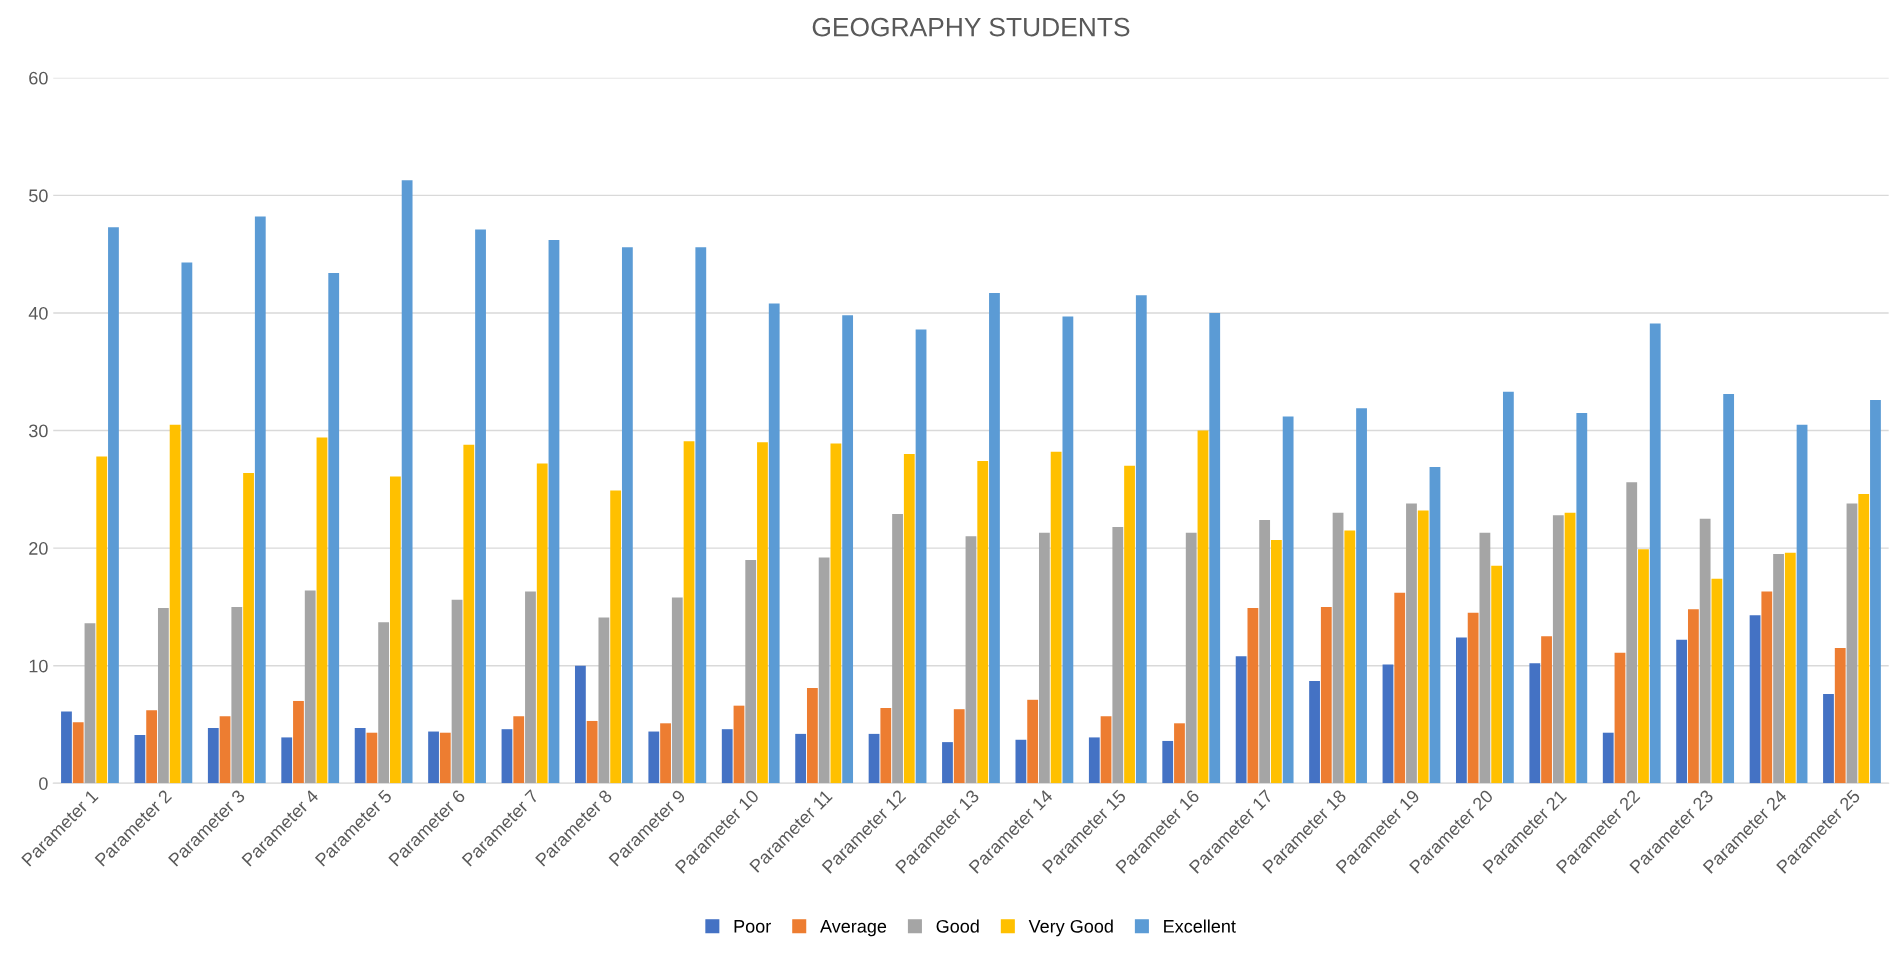 This screenshot has height=973, width=1902. What do you see at coordinates (43, 783) in the screenshot?
I see `y-tick-label: 0` at bounding box center [43, 783].